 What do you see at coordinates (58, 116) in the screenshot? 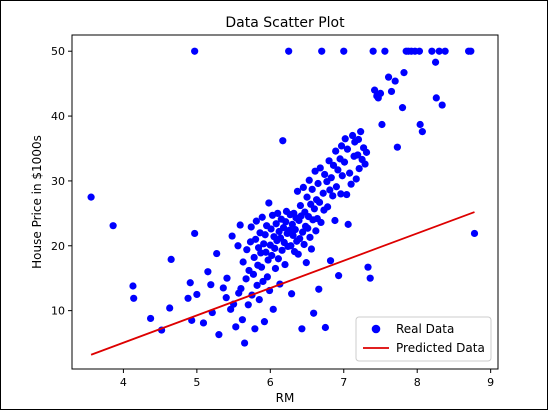
I see `y-tick-label-3: 40` at bounding box center [58, 116].